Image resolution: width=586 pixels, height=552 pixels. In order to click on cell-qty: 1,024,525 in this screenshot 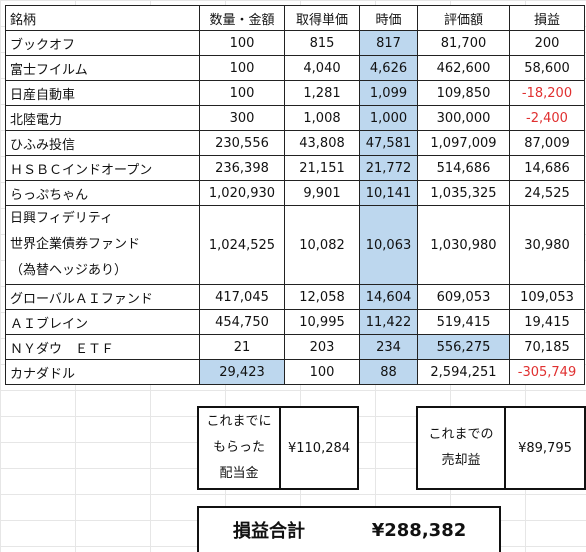, I will do `click(242, 245)`.